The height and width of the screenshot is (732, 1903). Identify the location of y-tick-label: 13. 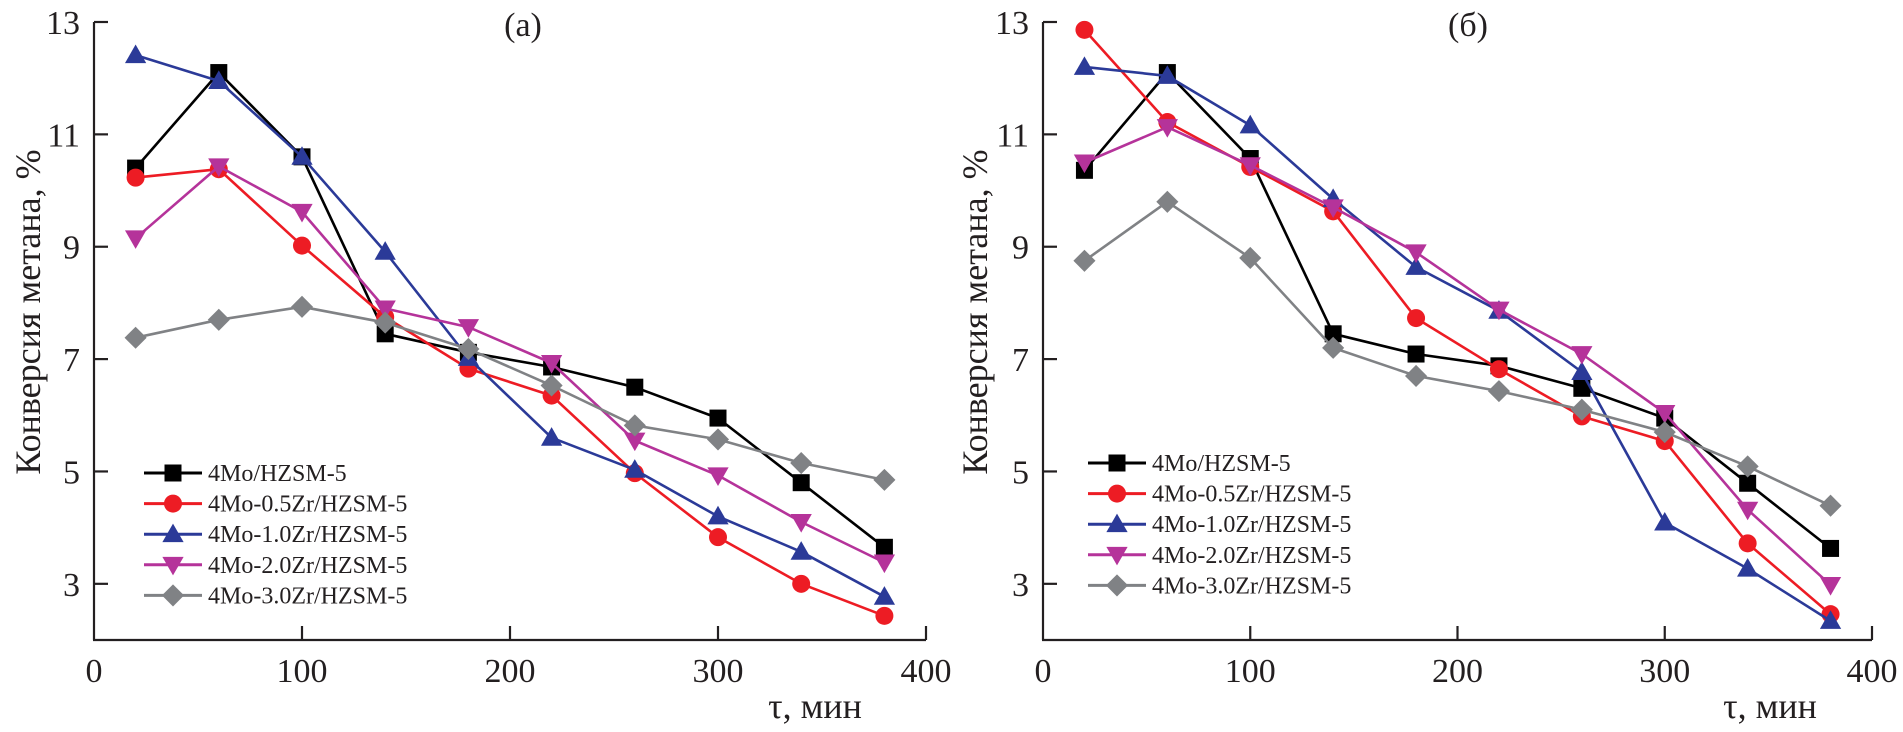
(63, 23).